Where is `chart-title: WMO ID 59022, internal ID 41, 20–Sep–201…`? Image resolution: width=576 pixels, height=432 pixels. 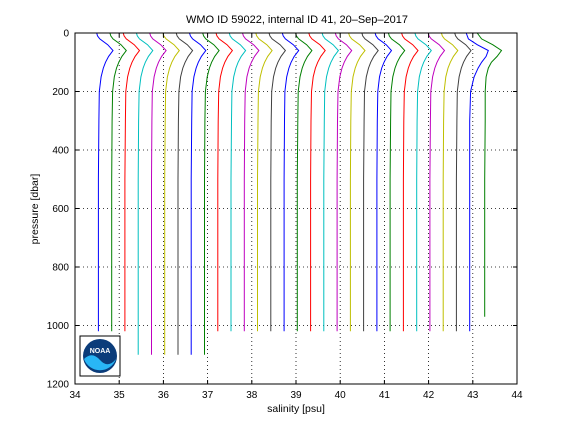
chart-title: WMO ID 59022, internal ID 41, 20–Sep–201… is located at coordinates (297, 20).